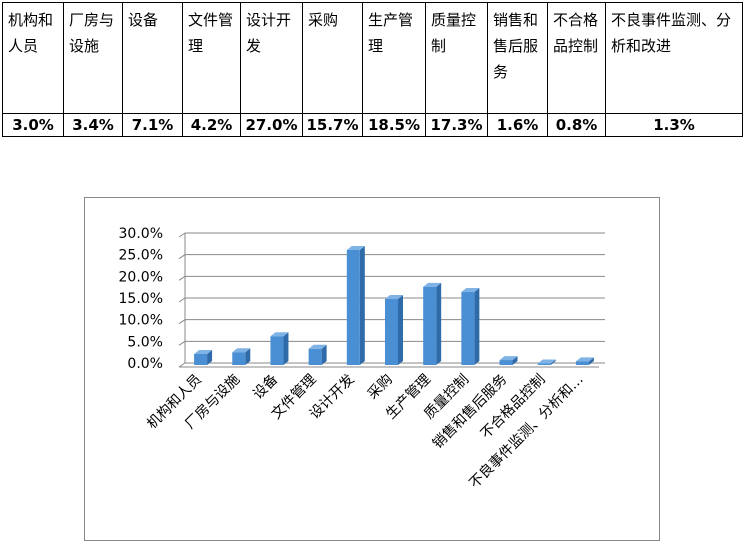  Describe the element at coordinates (456, 58) in the screenshot. I see `header-cell: 质量控制` at that location.